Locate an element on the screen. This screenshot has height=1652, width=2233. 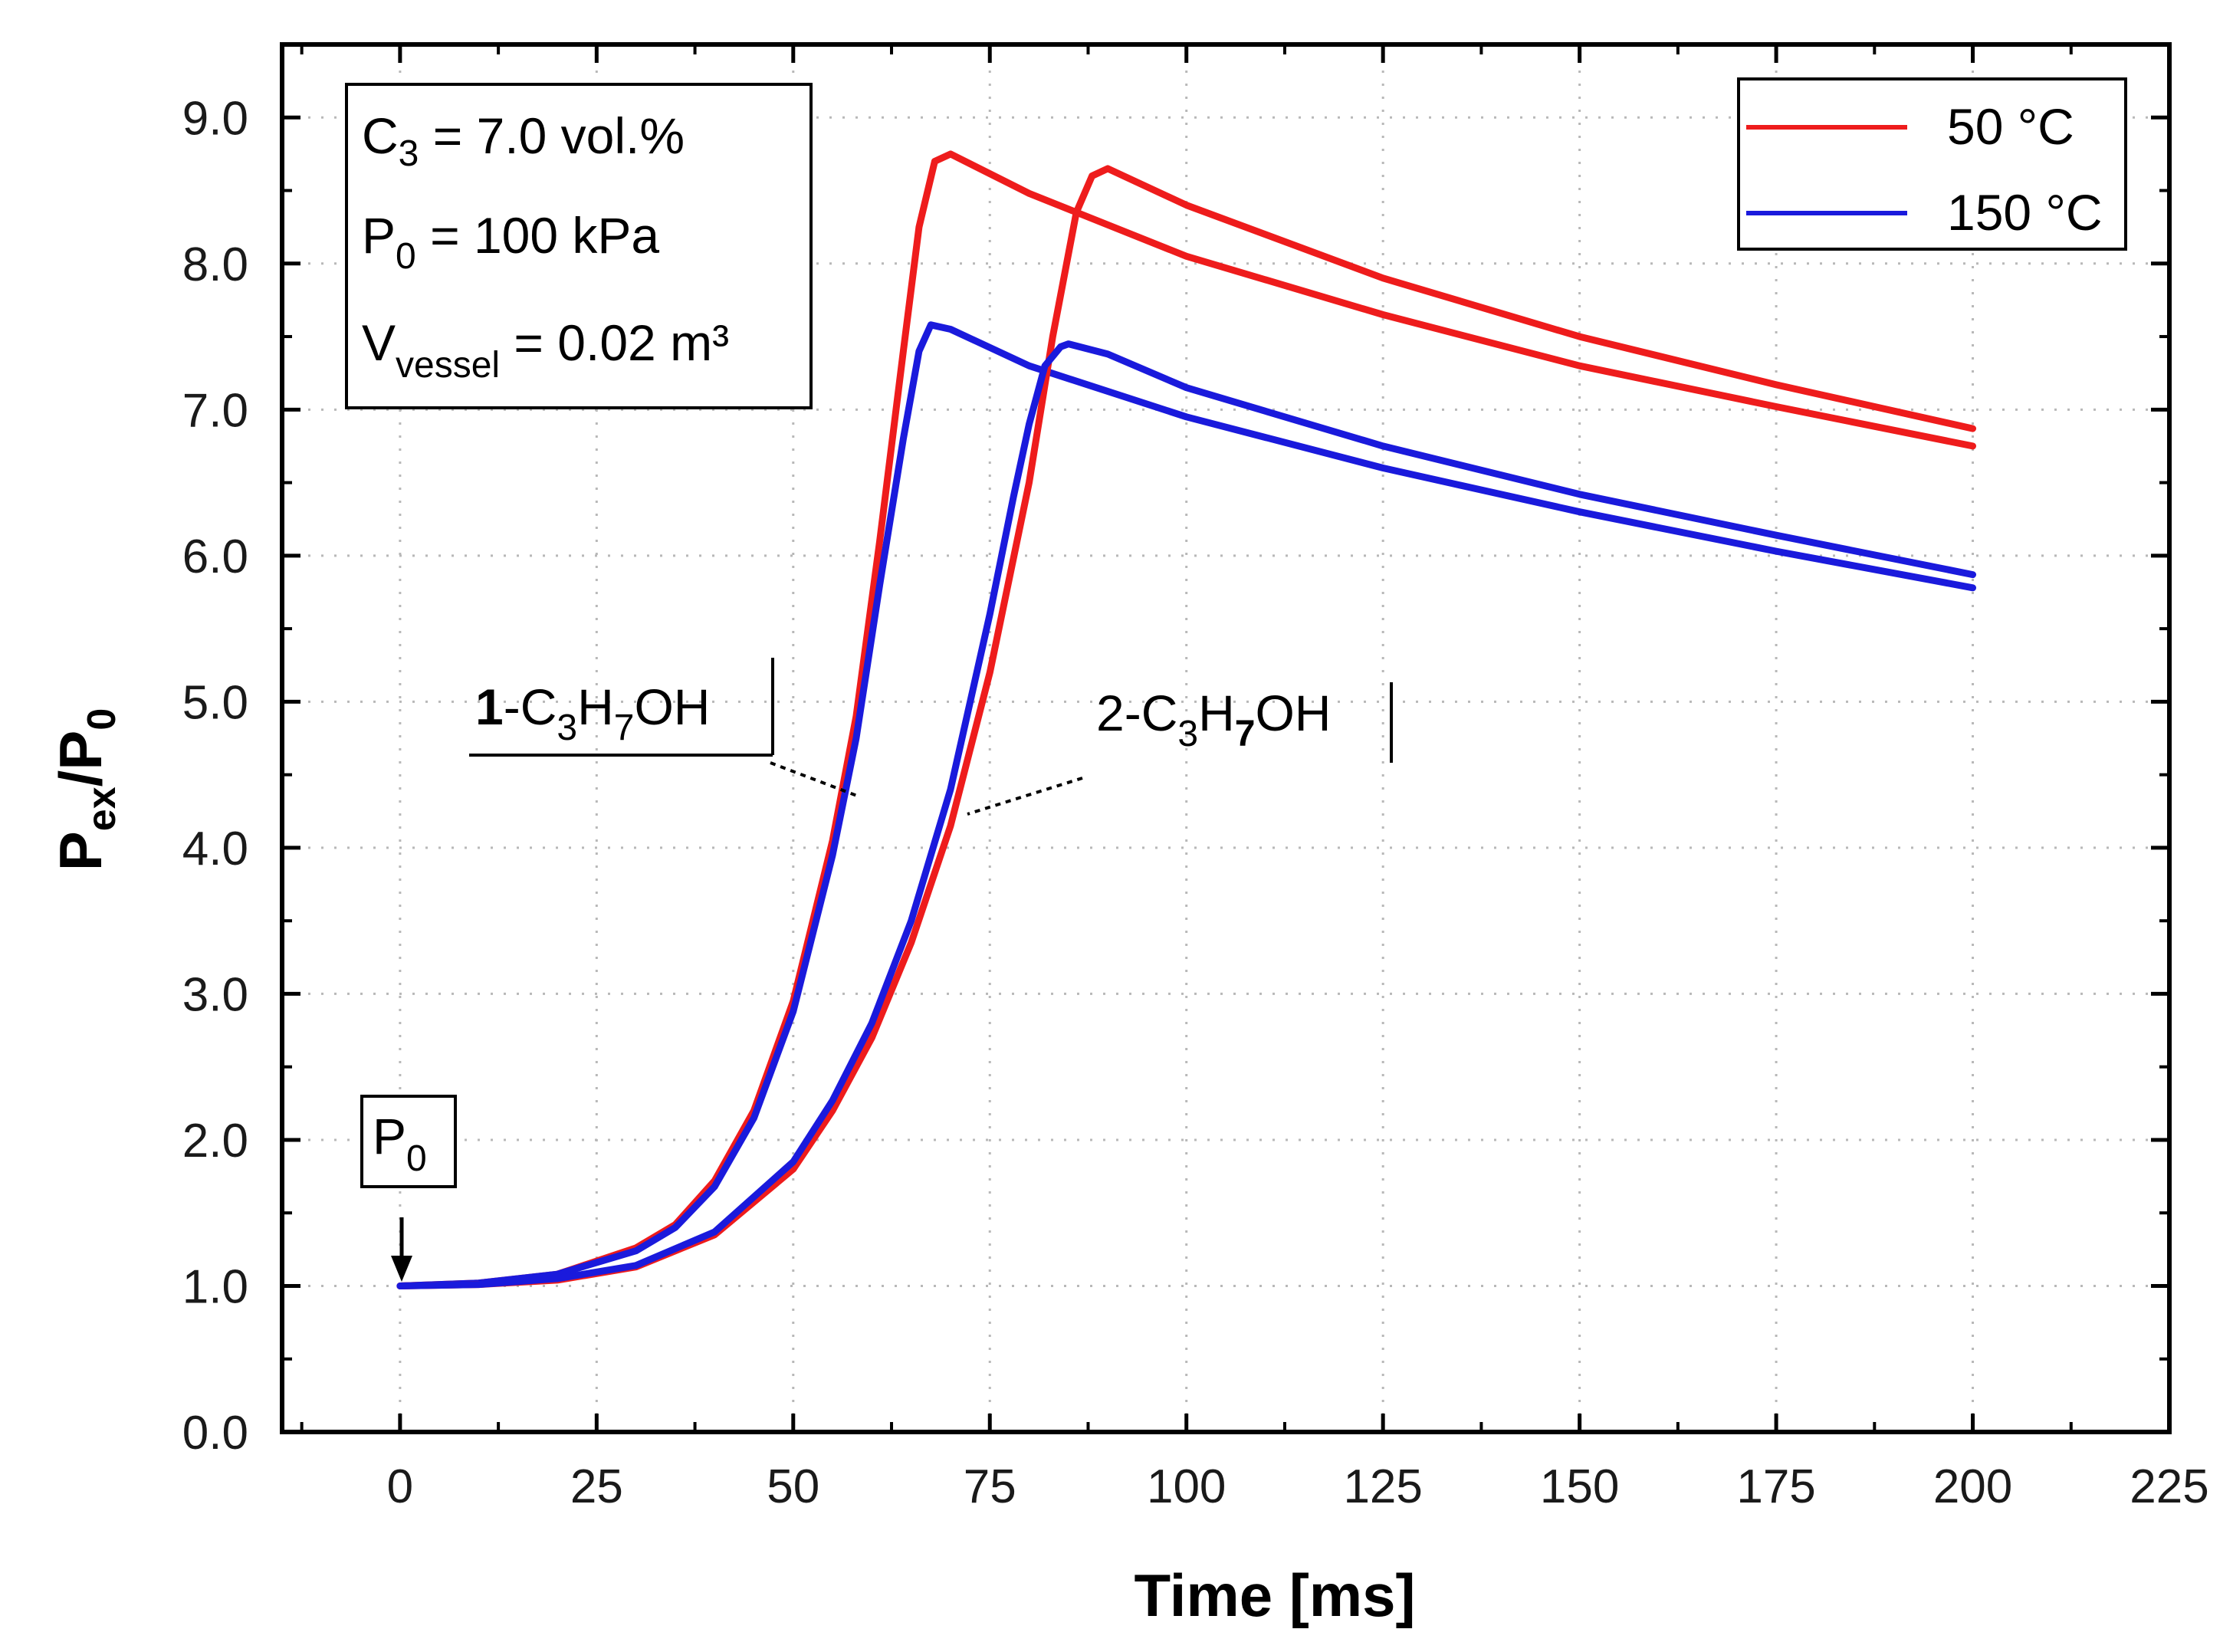
y-tick-label: 0.0 is located at coordinates (215, 1433).